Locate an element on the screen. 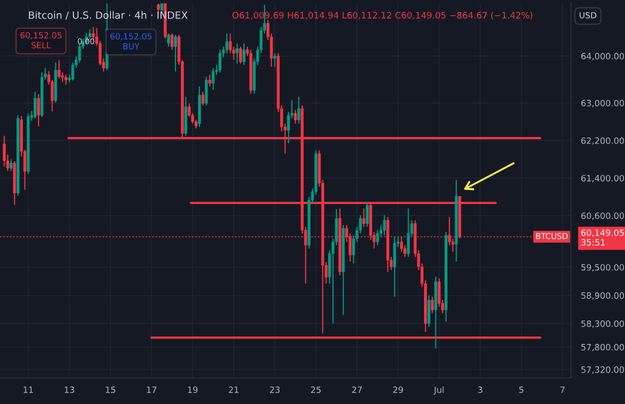 The image size is (625, 404). x-tick-label: 23 is located at coordinates (275, 389).